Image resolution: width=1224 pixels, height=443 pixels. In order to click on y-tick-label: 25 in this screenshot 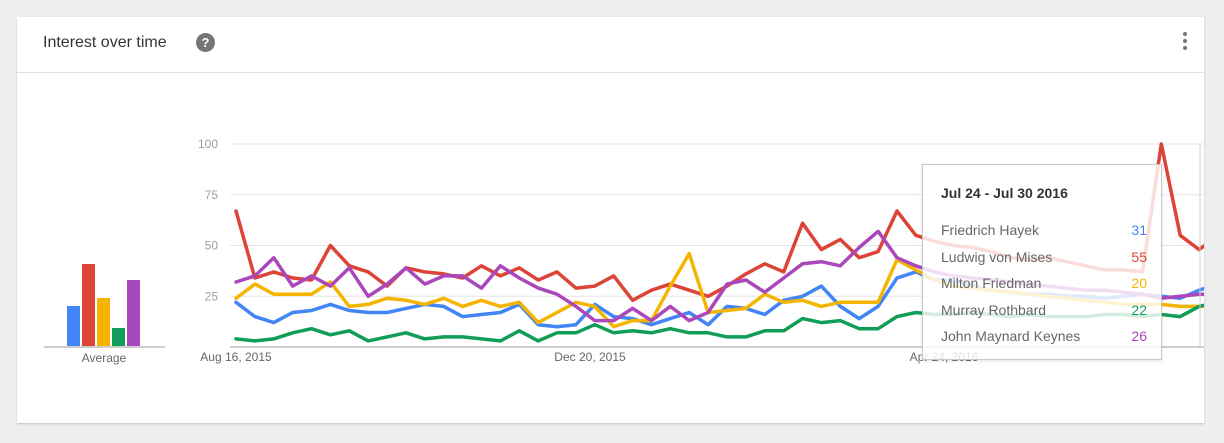, I will do `click(212, 296)`.